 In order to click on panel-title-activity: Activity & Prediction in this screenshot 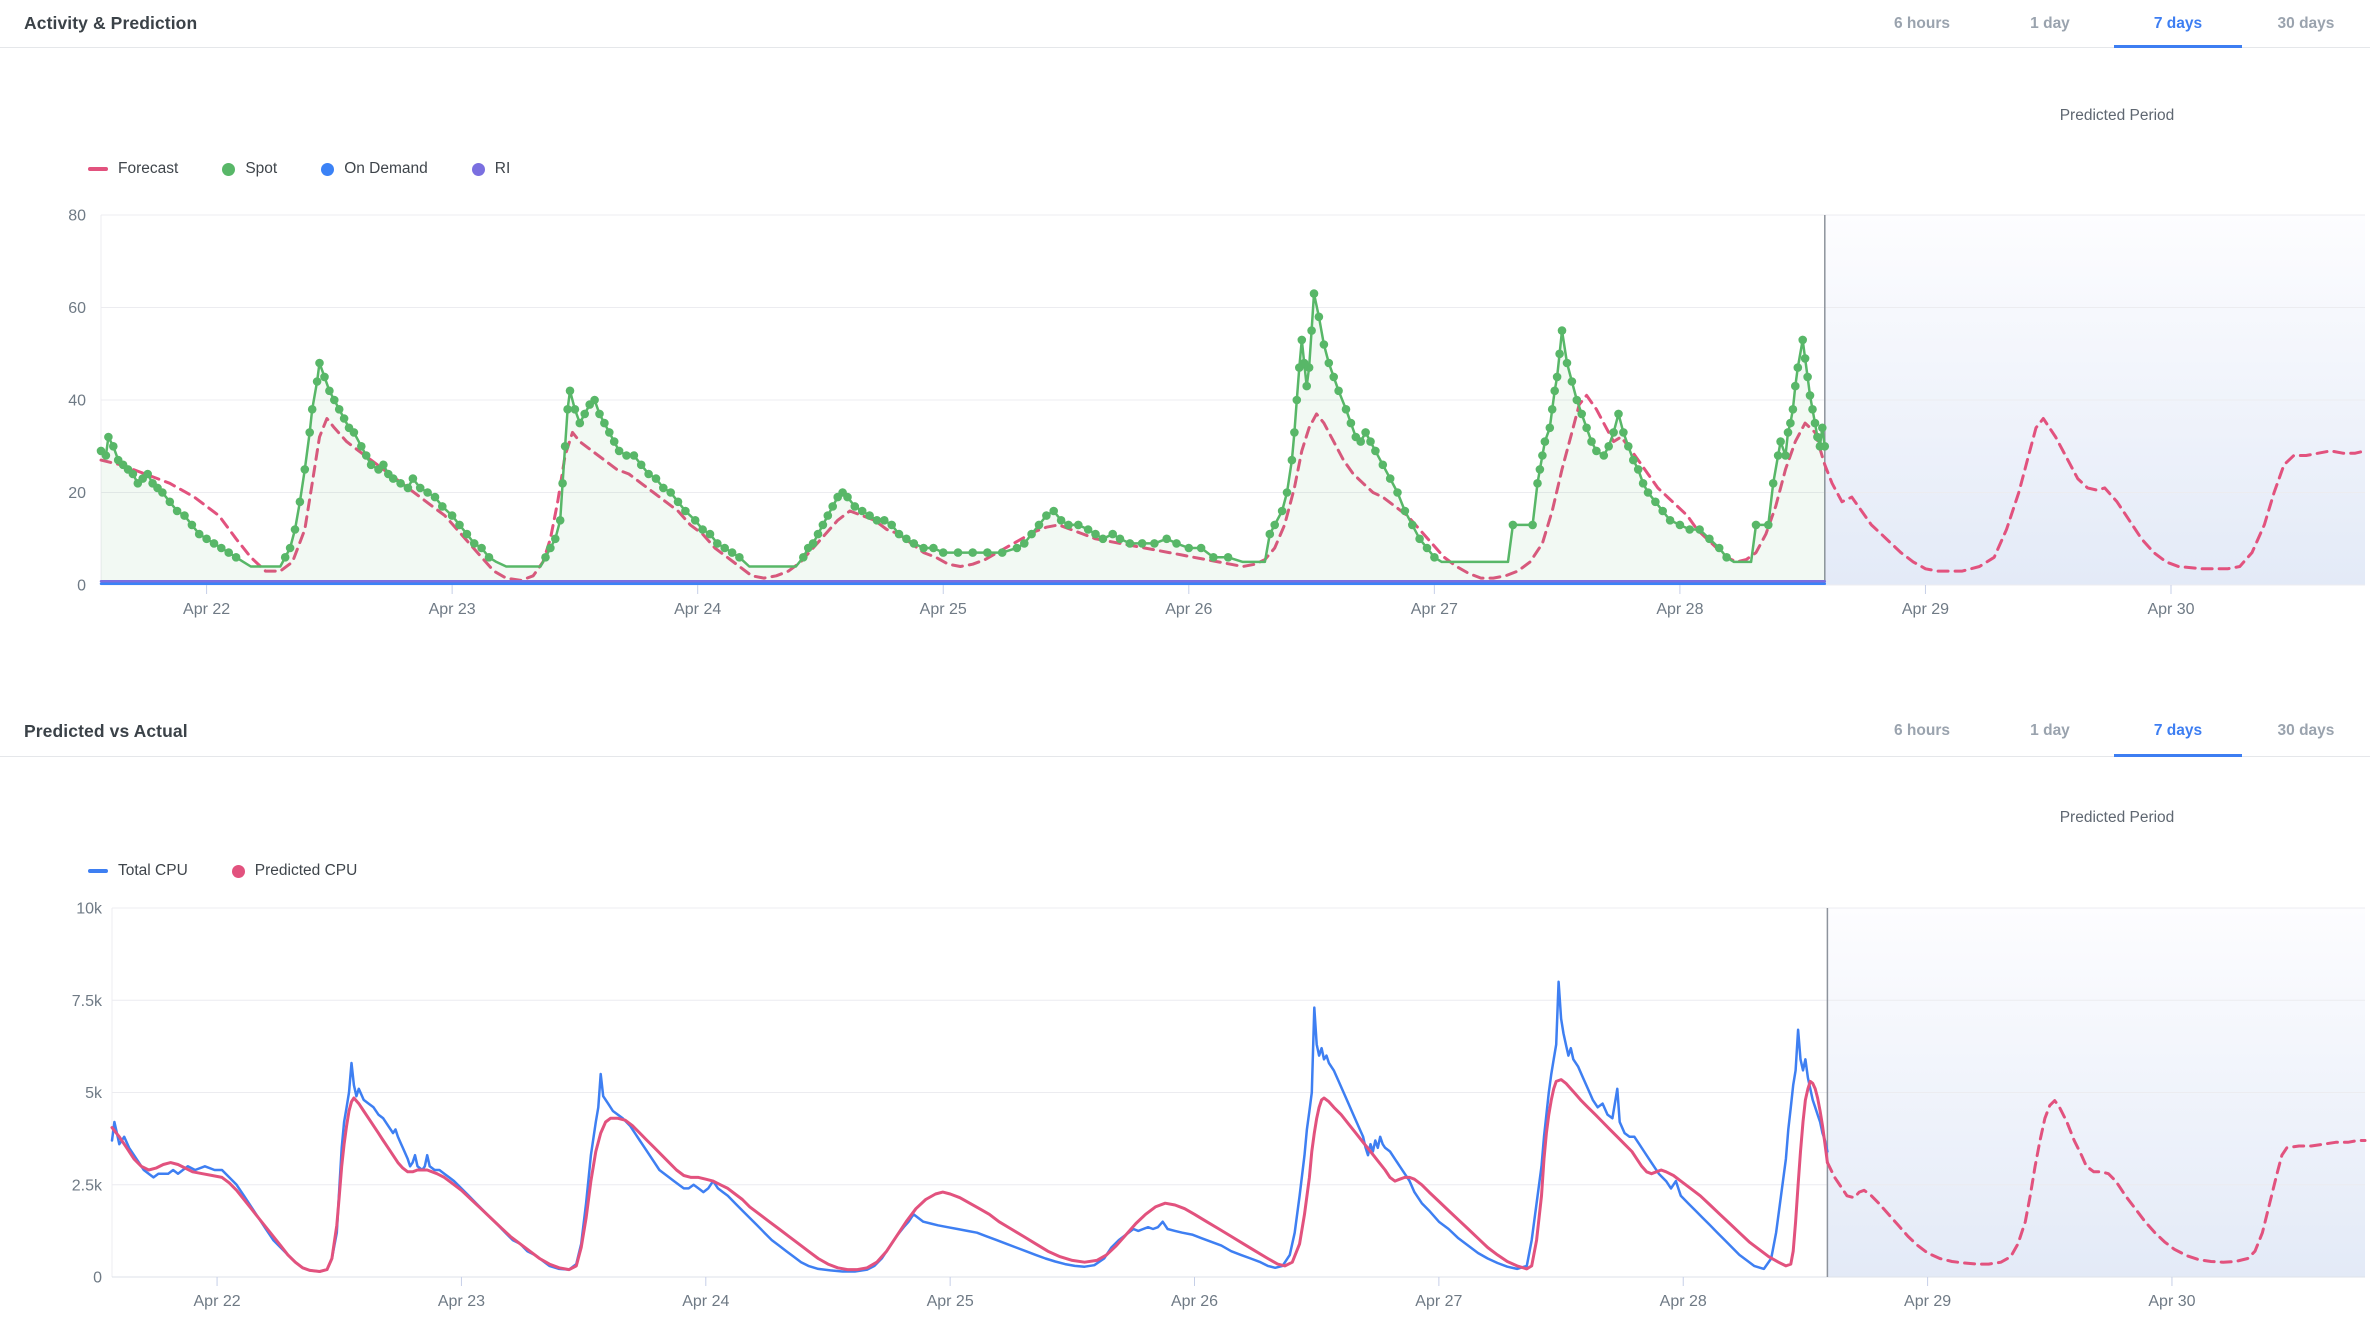, I will do `click(111, 23)`.